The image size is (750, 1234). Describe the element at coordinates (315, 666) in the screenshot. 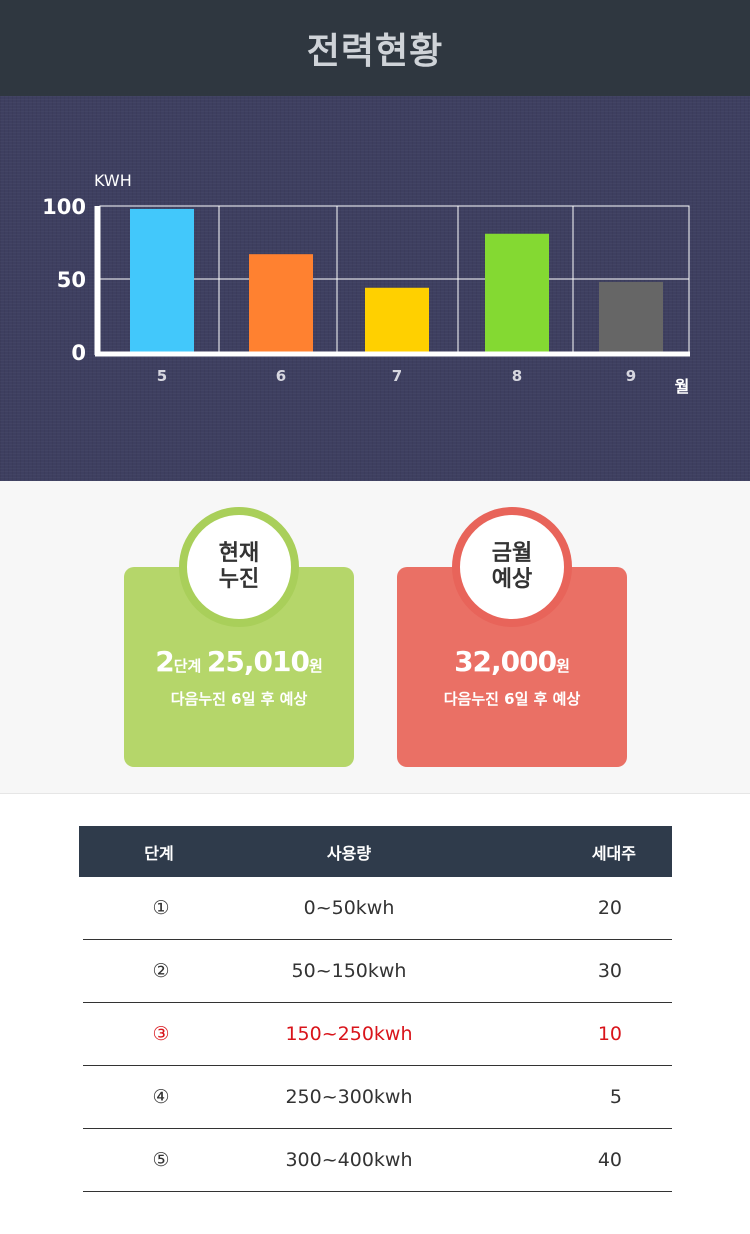

I see `current-currency: 원` at that location.